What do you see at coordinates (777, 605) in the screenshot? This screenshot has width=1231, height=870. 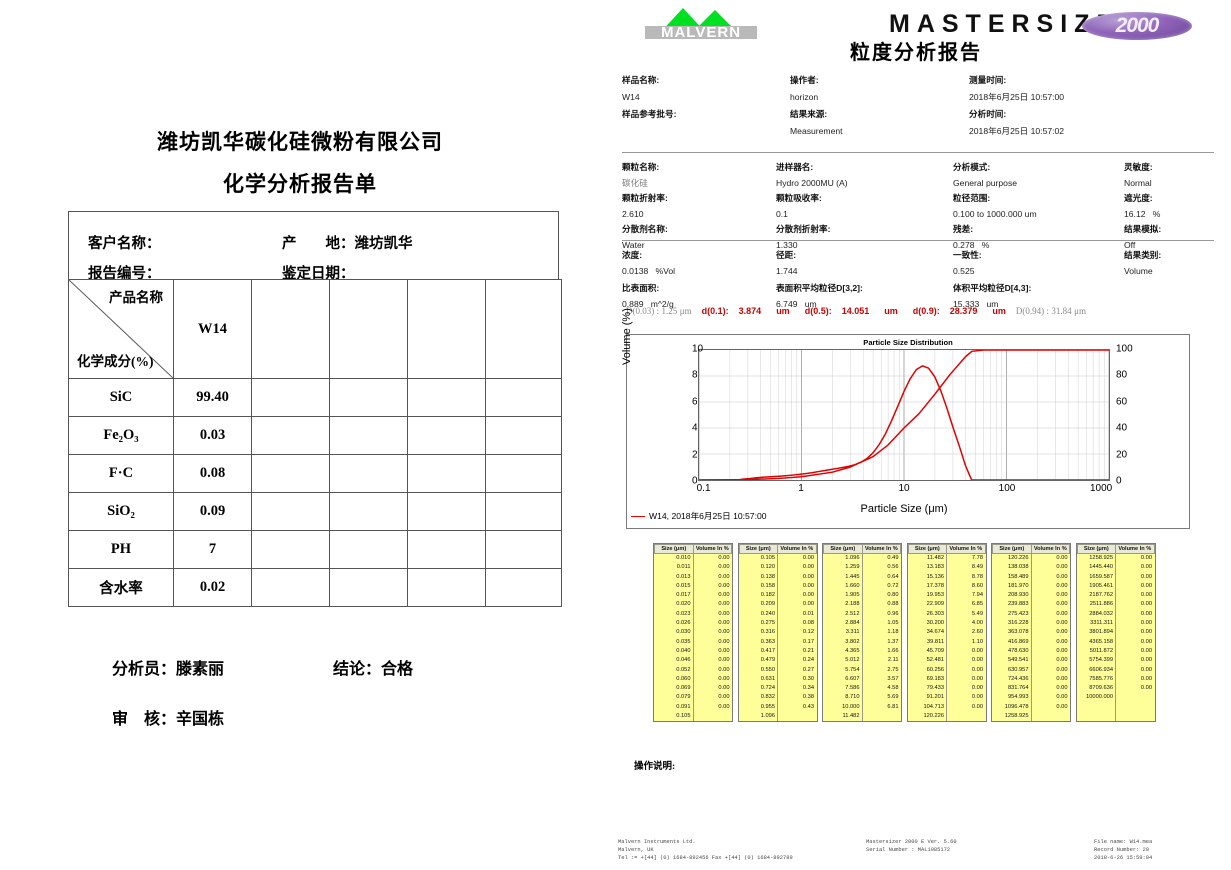 I see `table-row: 0.209 0.00` at bounding box center [777, 605].